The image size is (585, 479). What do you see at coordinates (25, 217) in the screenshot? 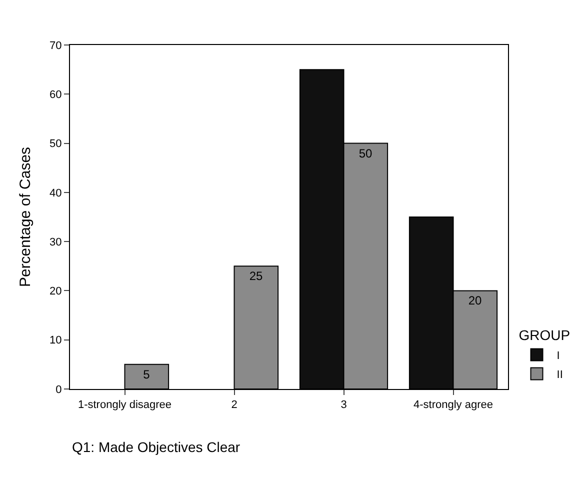
I see `y-axis-title: Percentage of Cases` at bounding box center [25, 217].